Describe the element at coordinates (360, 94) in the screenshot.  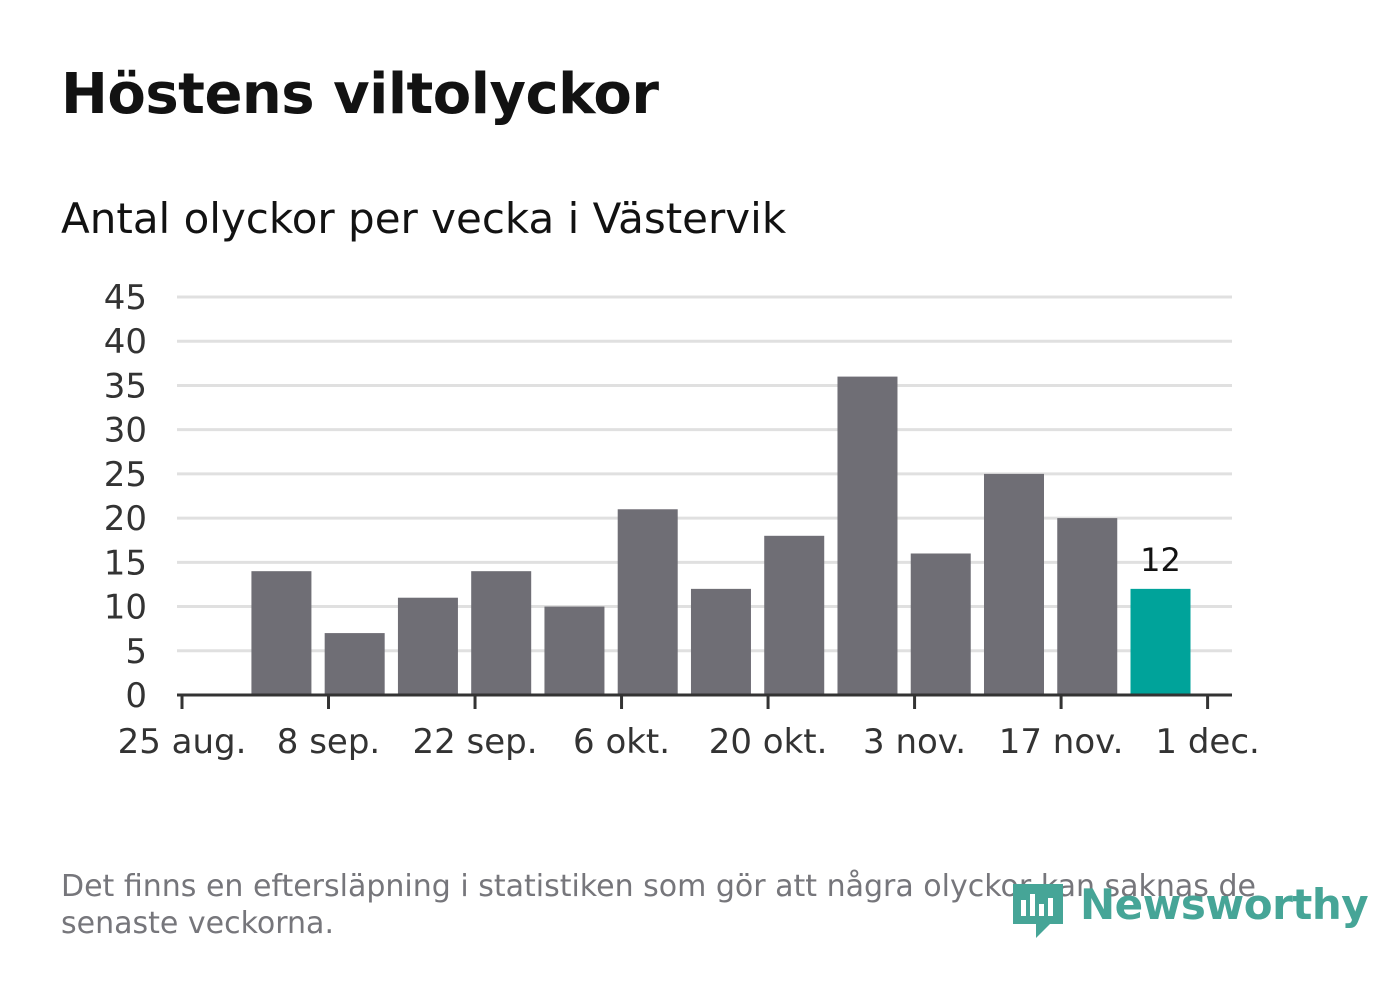
I see `chart-title: Höstens viltolyckor` at that location.